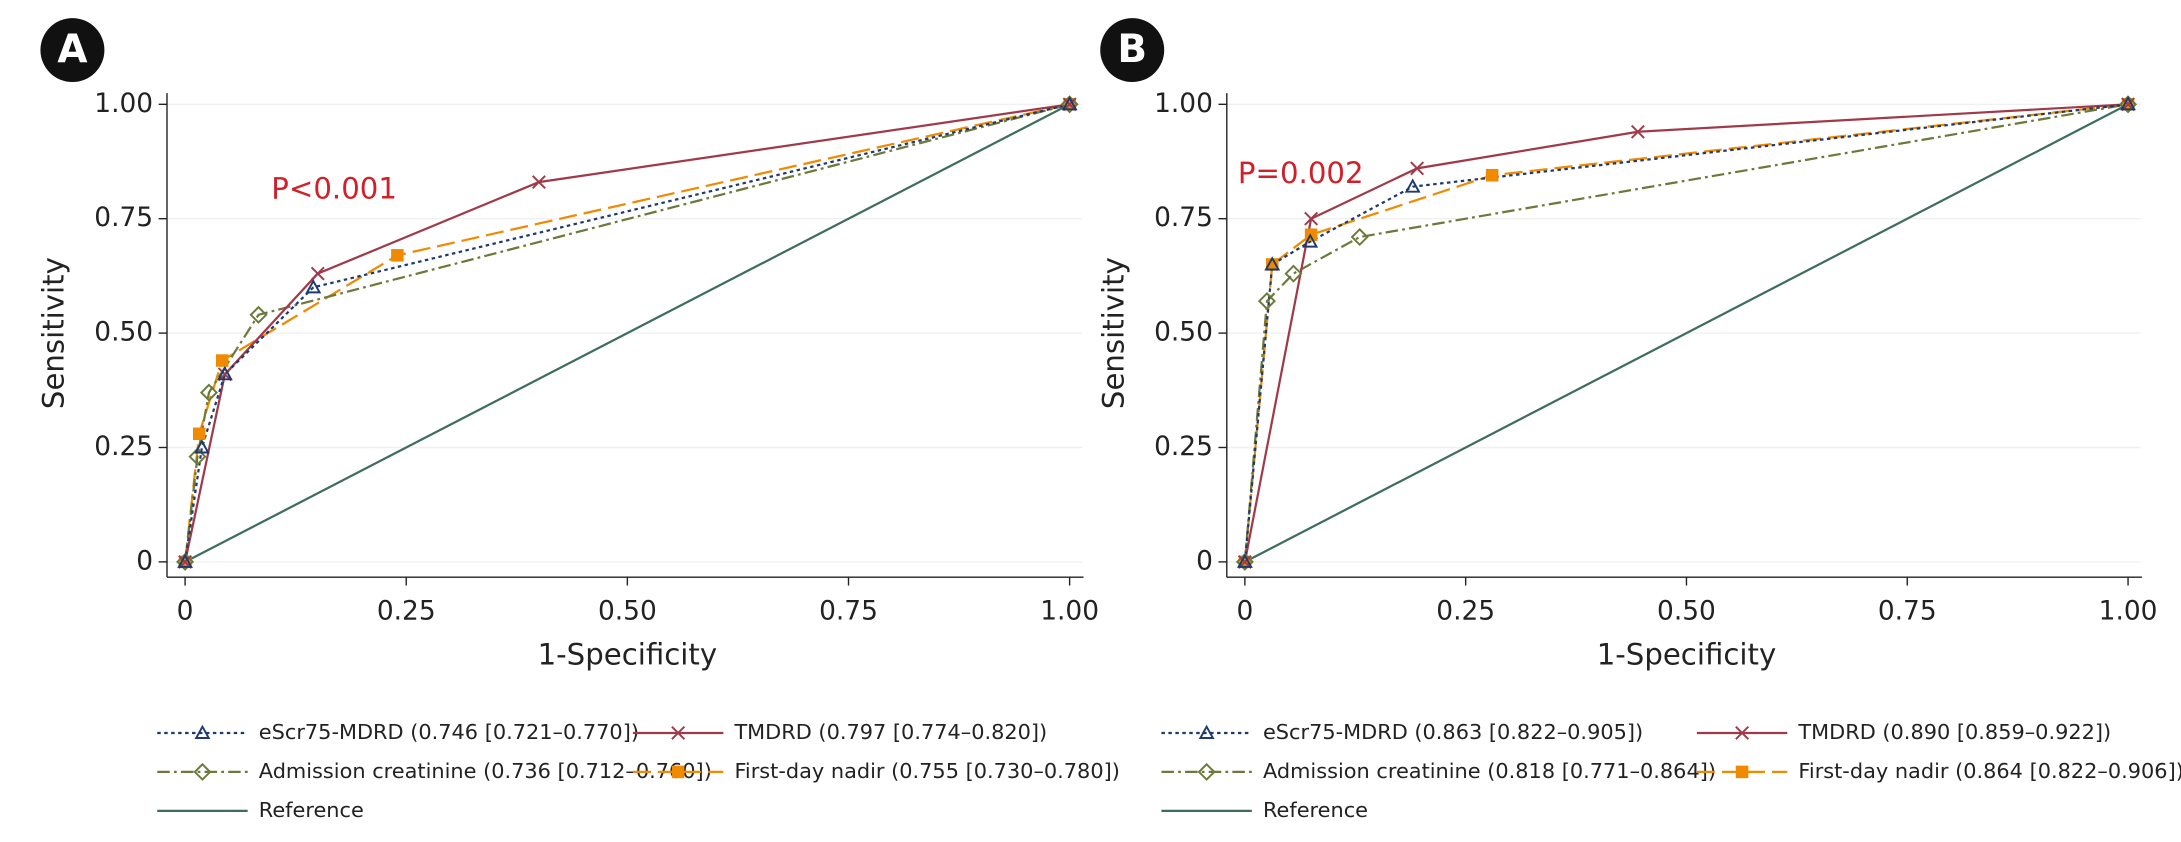 Image resolution: width=2181 pixels, height=842 pixels. I want to click on legend-label: First-day nadir (0.864 [0.822–0.906]), so click(1989, 771).